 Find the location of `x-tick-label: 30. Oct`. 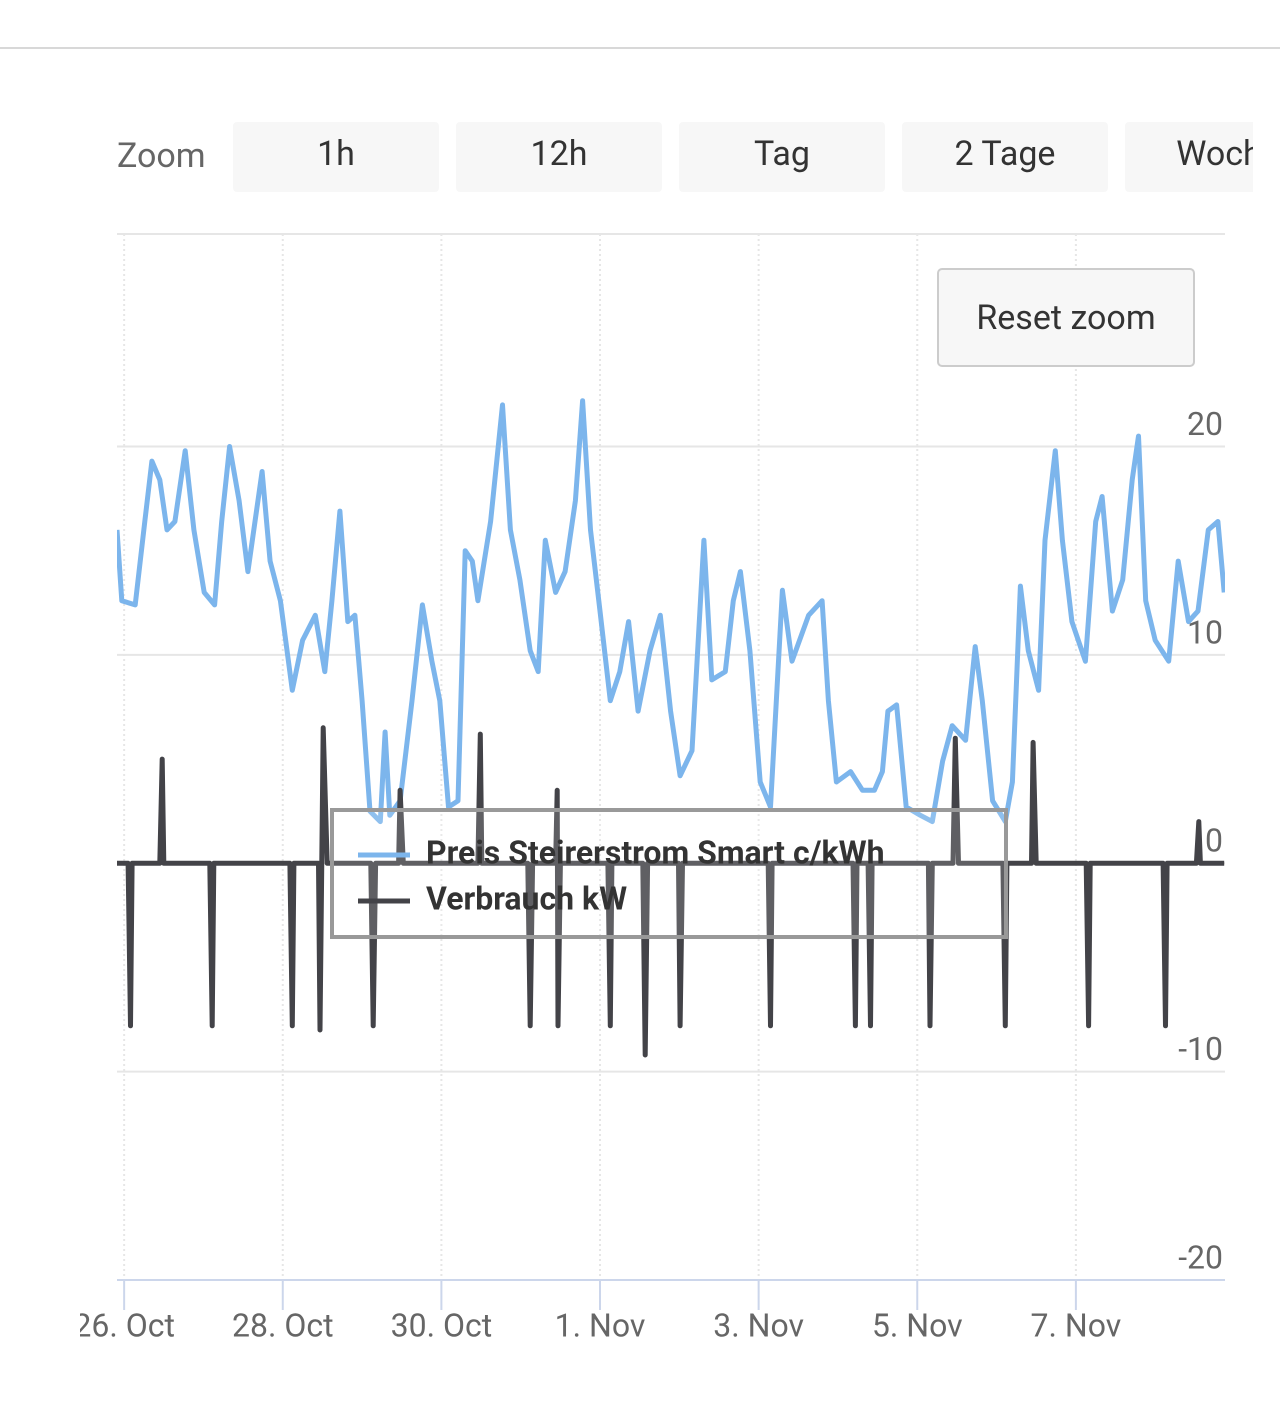

x-tick-label: 30. Oct is located at coordinates (442, 1325).